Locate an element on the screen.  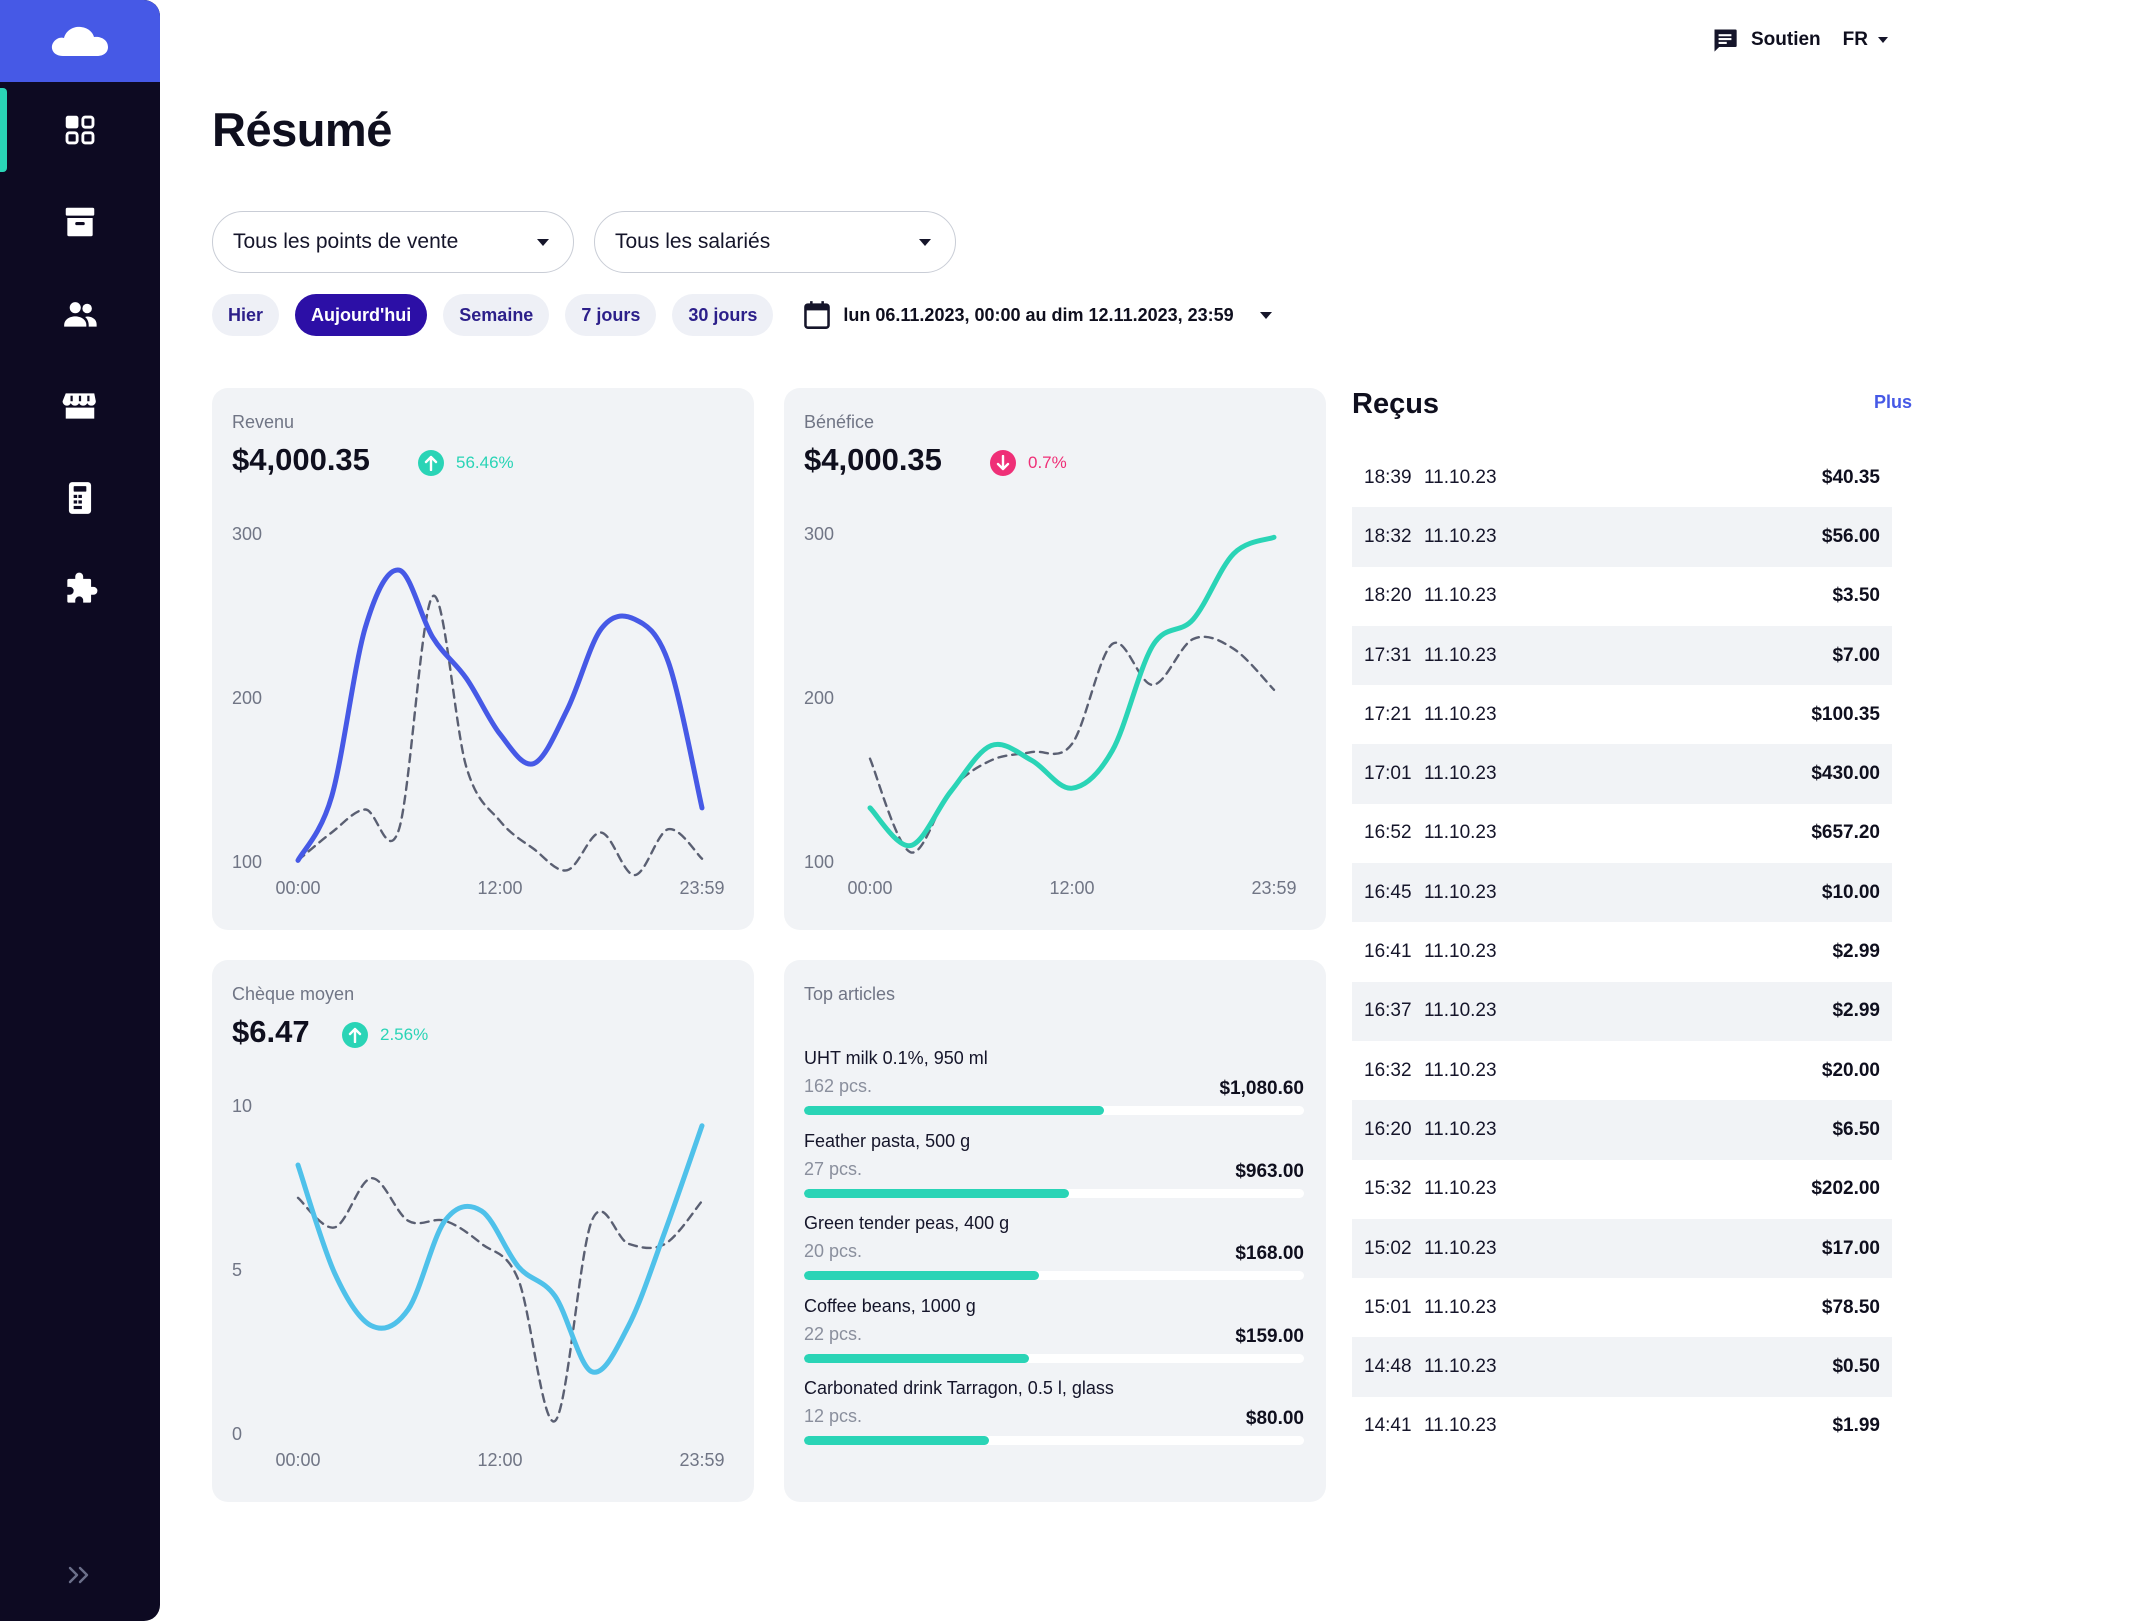
receipt-amount: $56.00 is located at coordinates (1850, 536).